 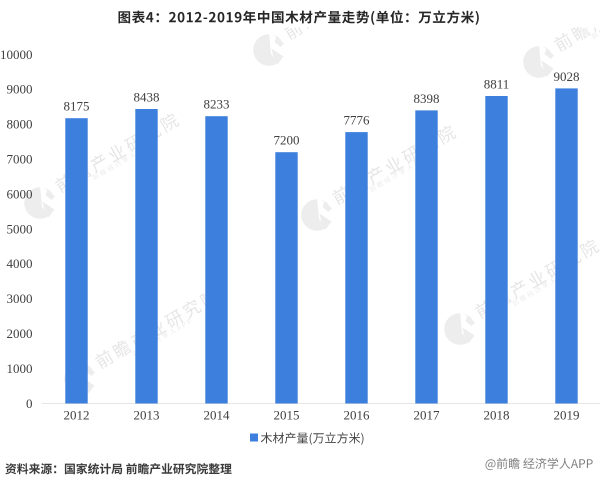 I want to click on svg-text: 1000, so click(x=20, y=368).